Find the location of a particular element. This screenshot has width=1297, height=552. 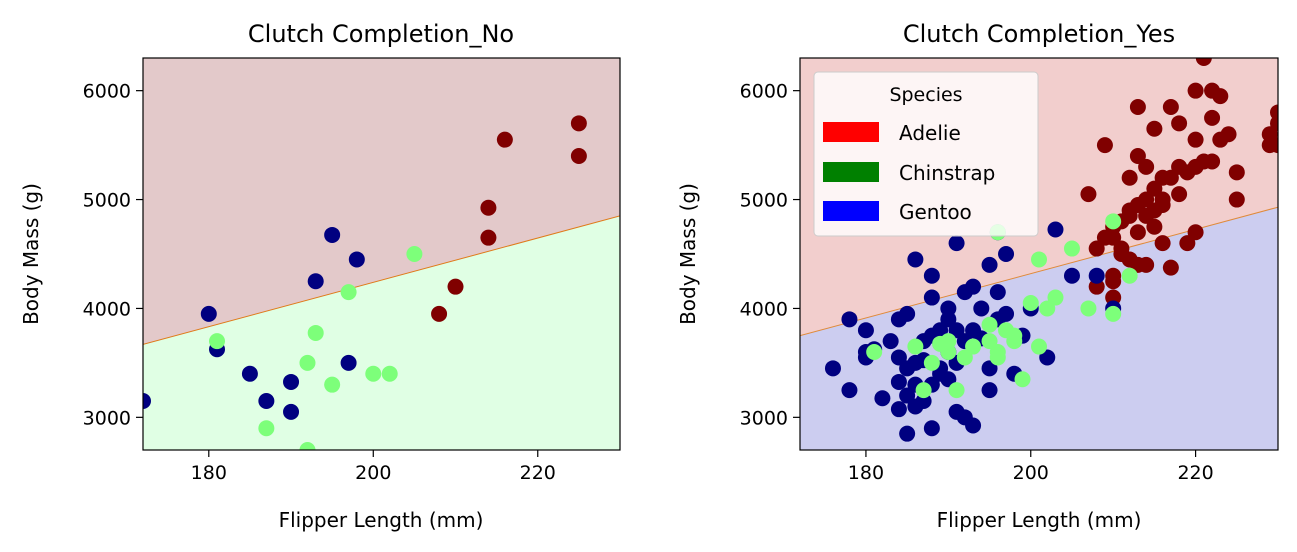

y-axis-label-1: Body Mass (g) is located at coordinates (688, 254).